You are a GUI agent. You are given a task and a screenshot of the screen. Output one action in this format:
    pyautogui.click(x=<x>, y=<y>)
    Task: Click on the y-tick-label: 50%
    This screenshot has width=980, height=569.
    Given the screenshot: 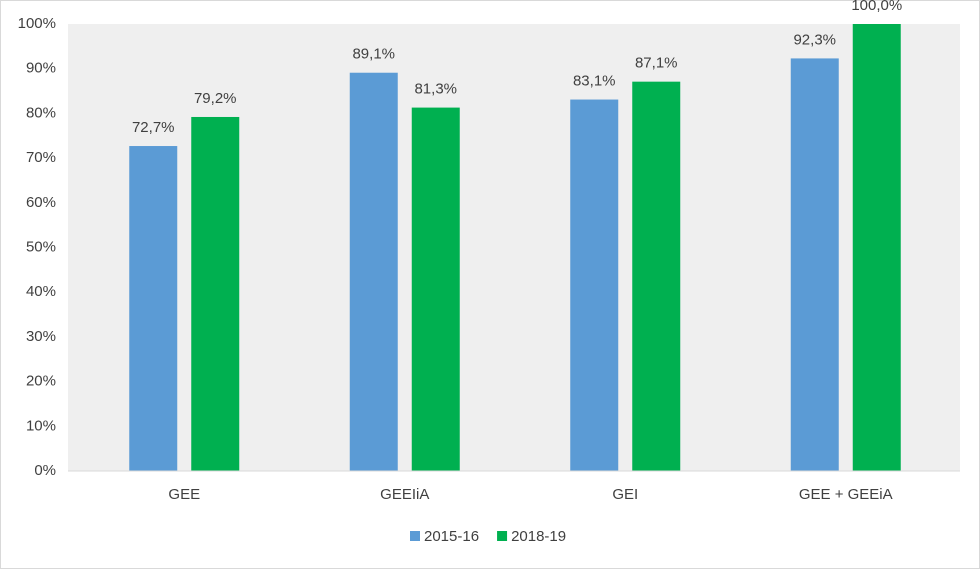 What is the action you would take?
    pyautogui.click(x=41, y=246)
    